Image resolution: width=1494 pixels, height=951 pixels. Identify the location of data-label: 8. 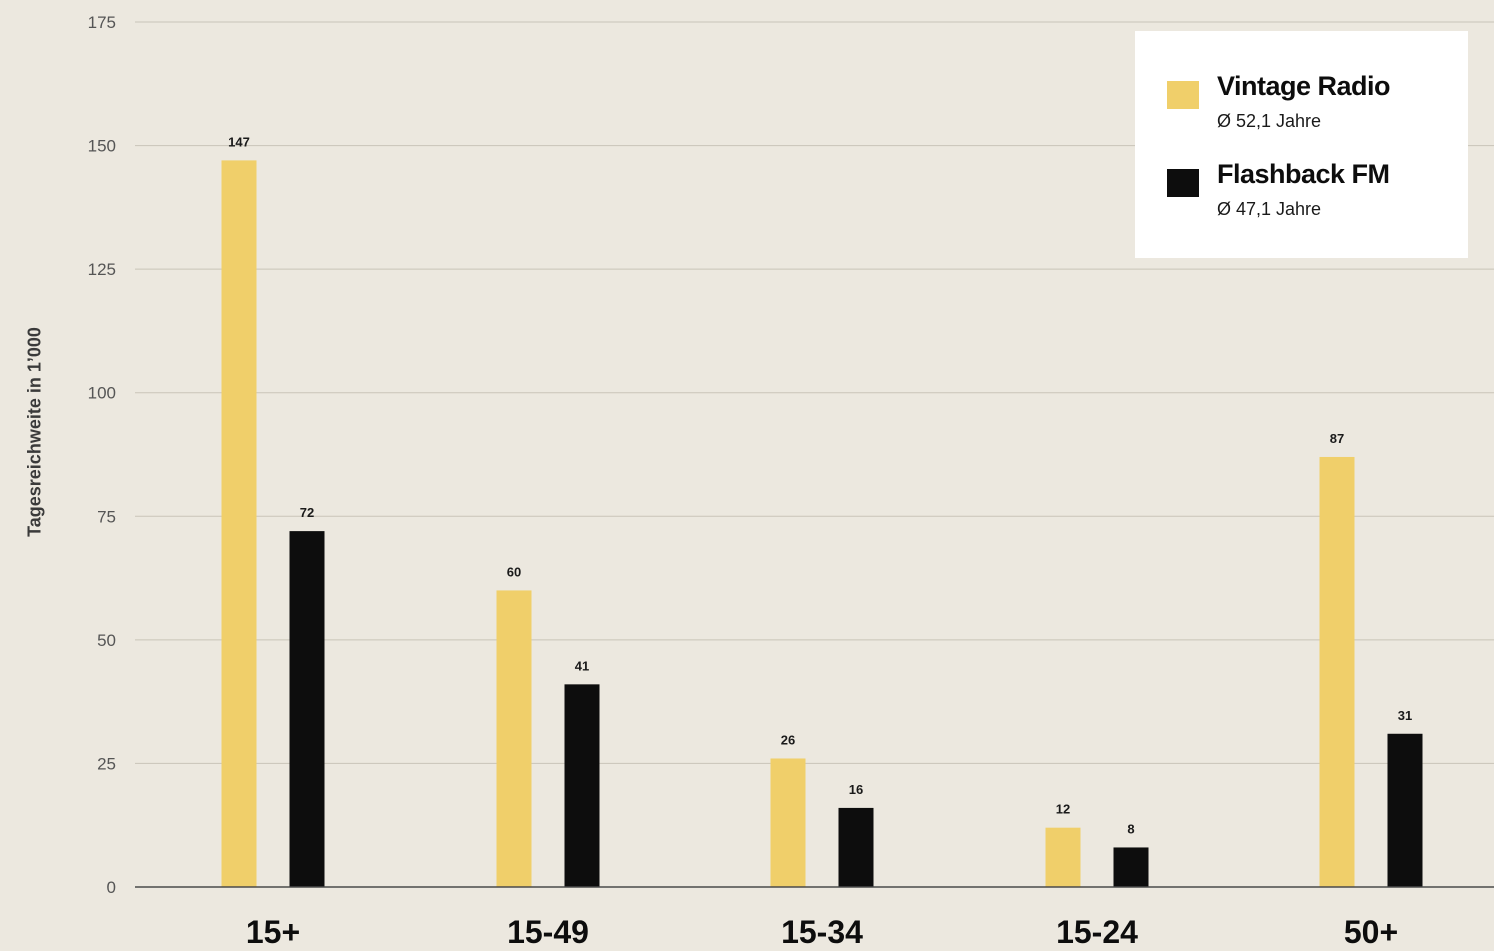
(1130, 828).